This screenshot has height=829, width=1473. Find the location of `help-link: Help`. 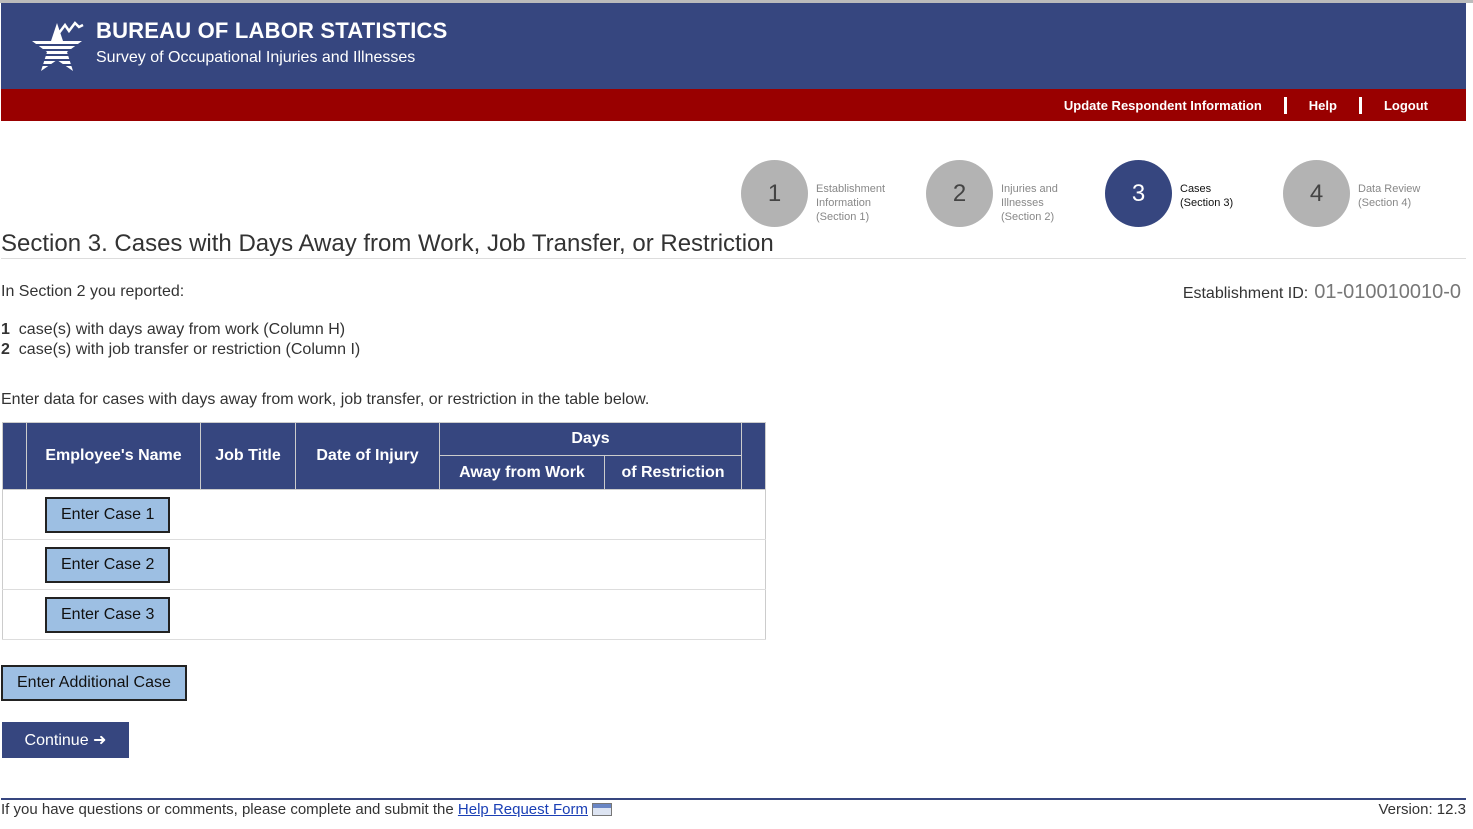

help-link: Help is located at coordinates (1322, 105).